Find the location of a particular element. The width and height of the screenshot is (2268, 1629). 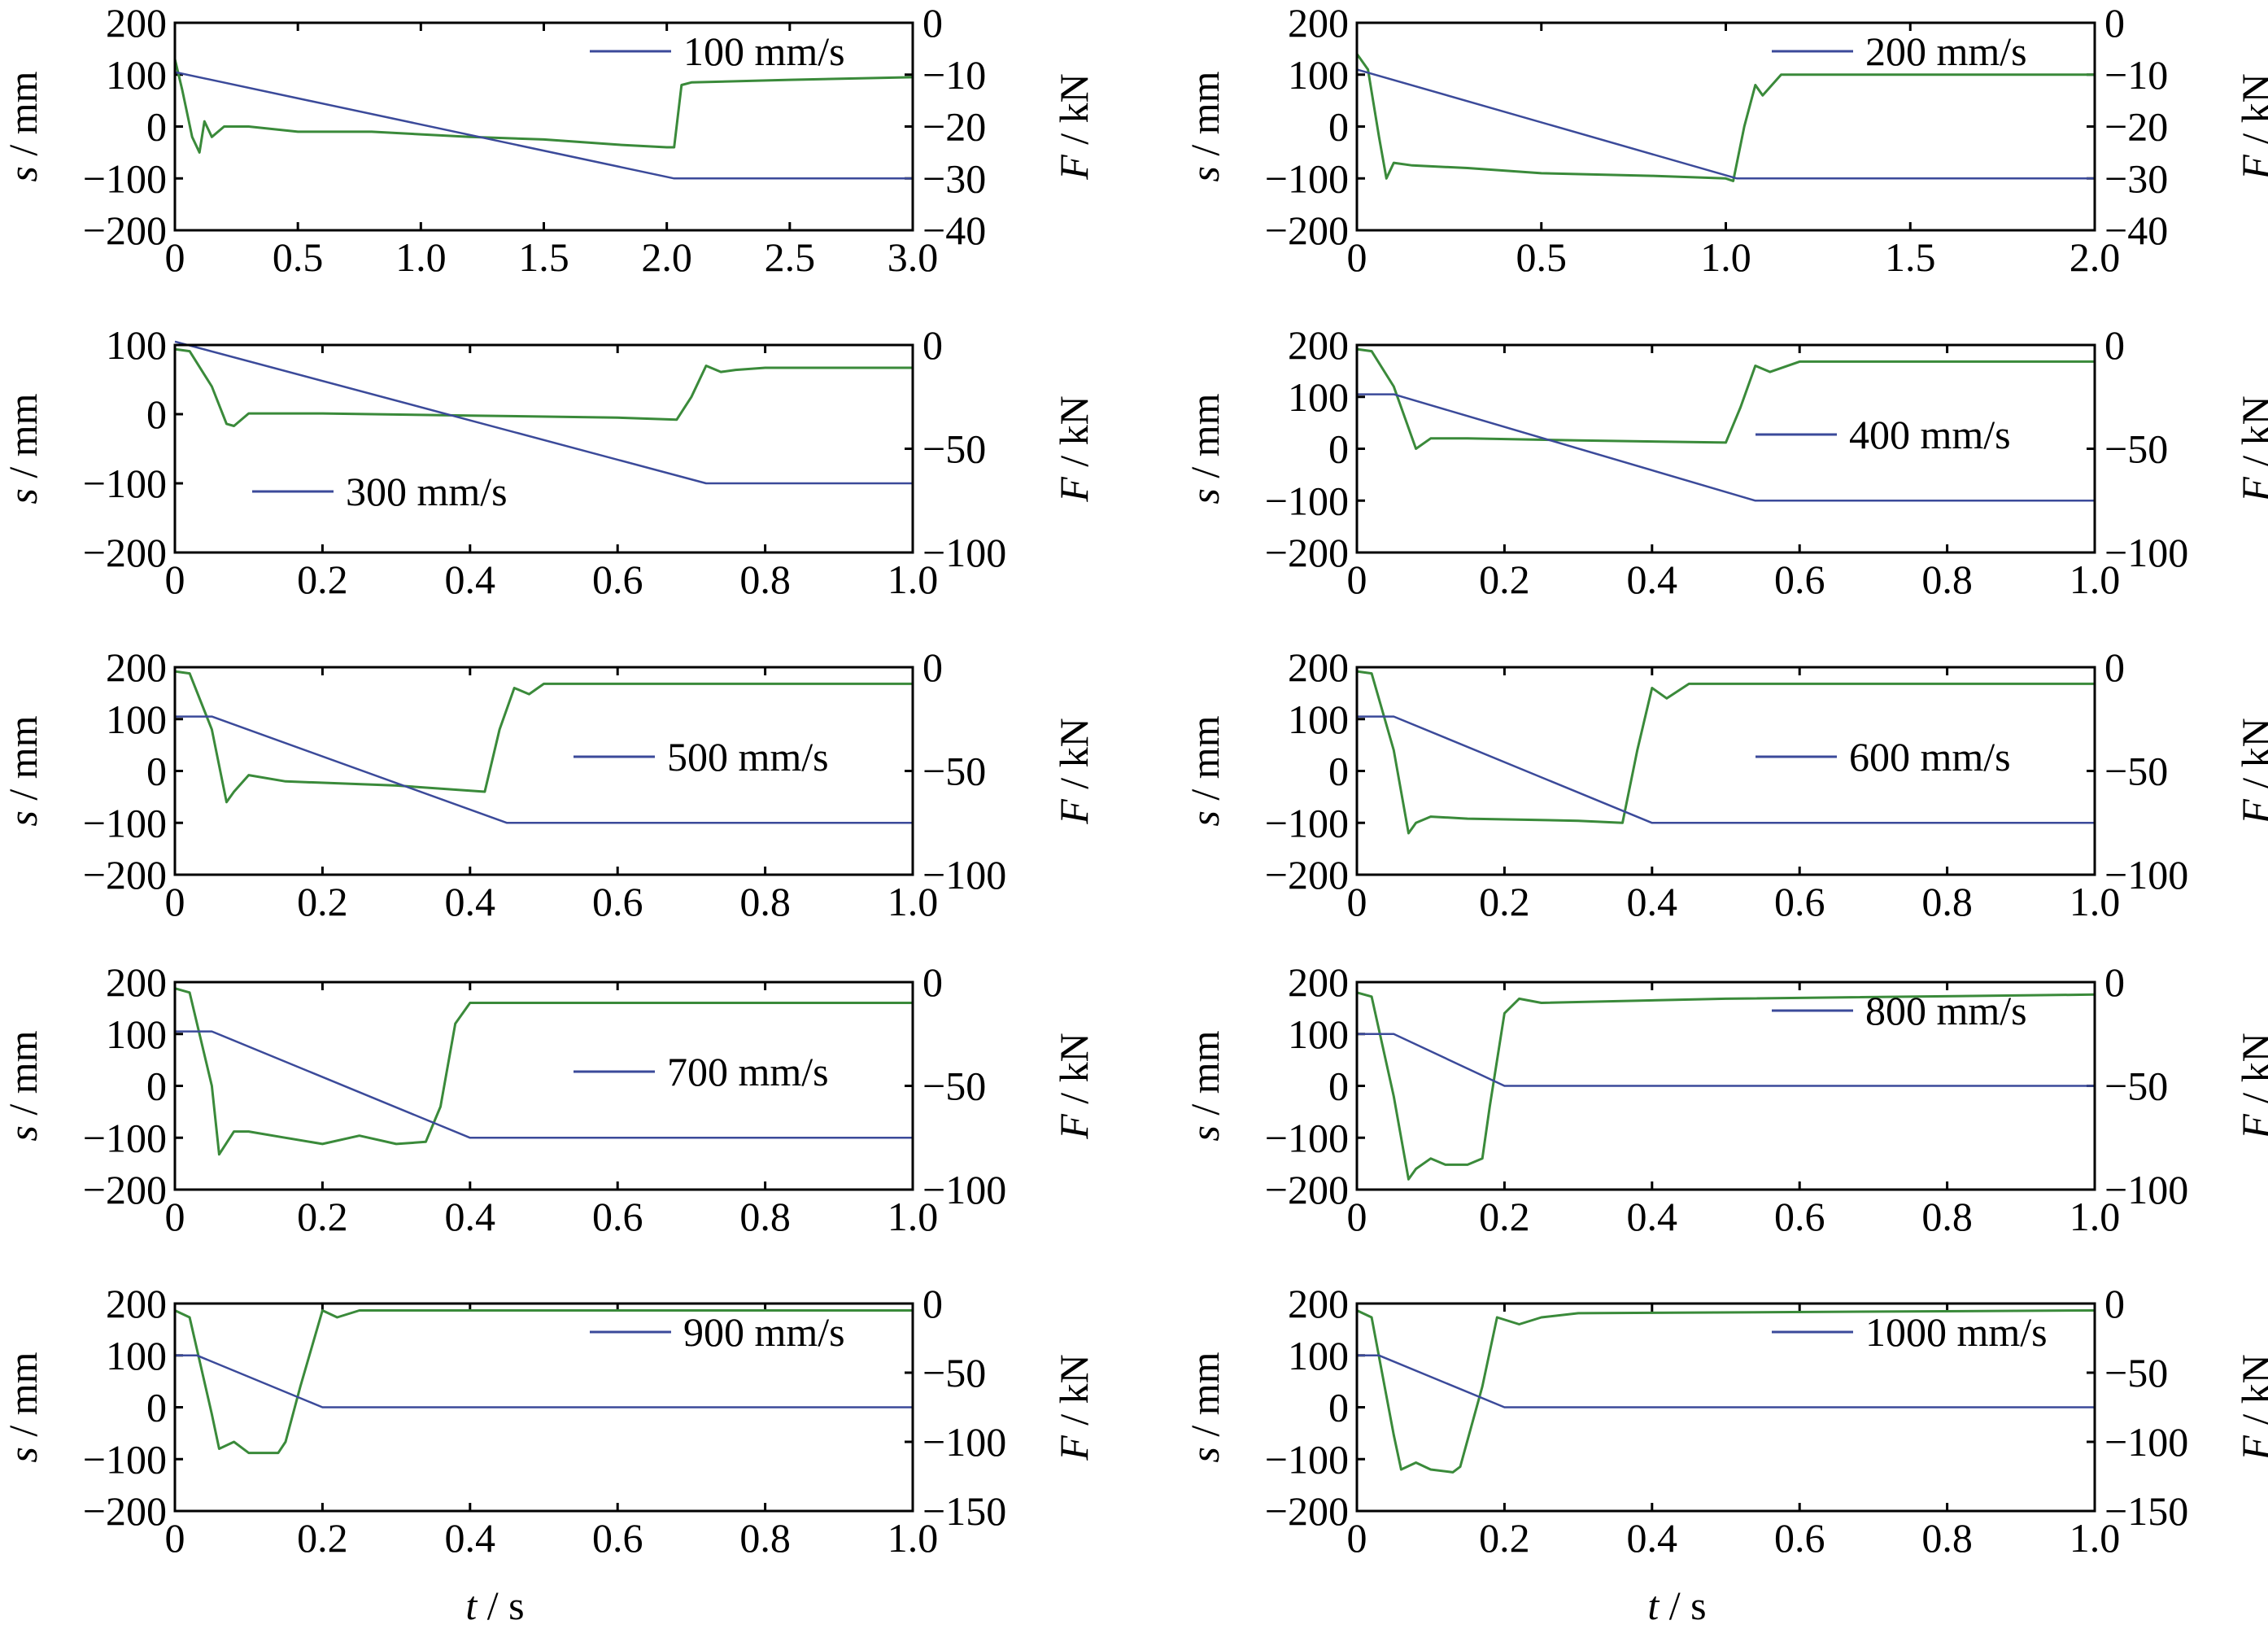

x-axis-label-var: t is located at coordinates (1653, 1605).